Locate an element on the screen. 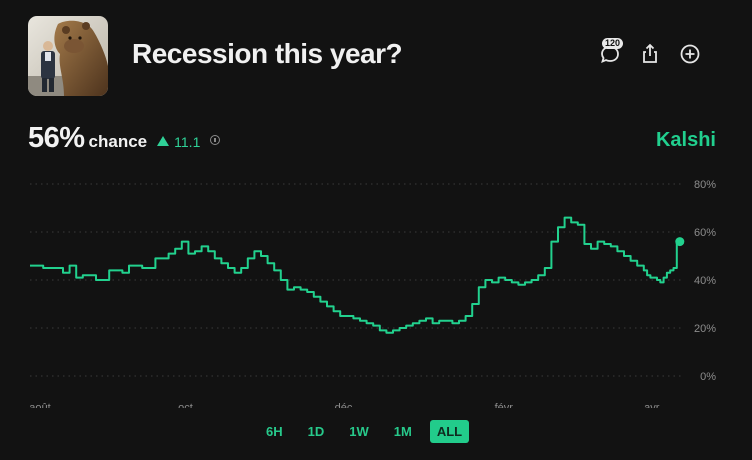 Image resolution: width=752 pixels, height=460 pixels. bear-statue-icon is located at coordinates (68, 56).